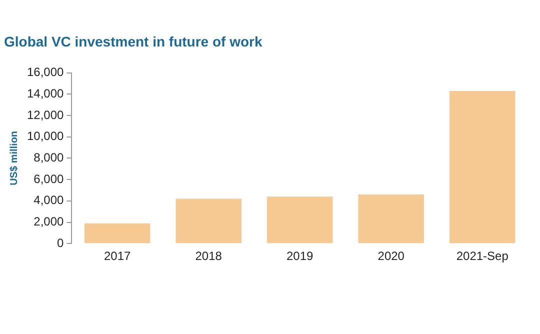 Image resolution: width=540 pixels, height=334 pixels. Describe the element at coordinates (14, 158) in the screenshot. I see `y-axis-title: US$ million` at that location.